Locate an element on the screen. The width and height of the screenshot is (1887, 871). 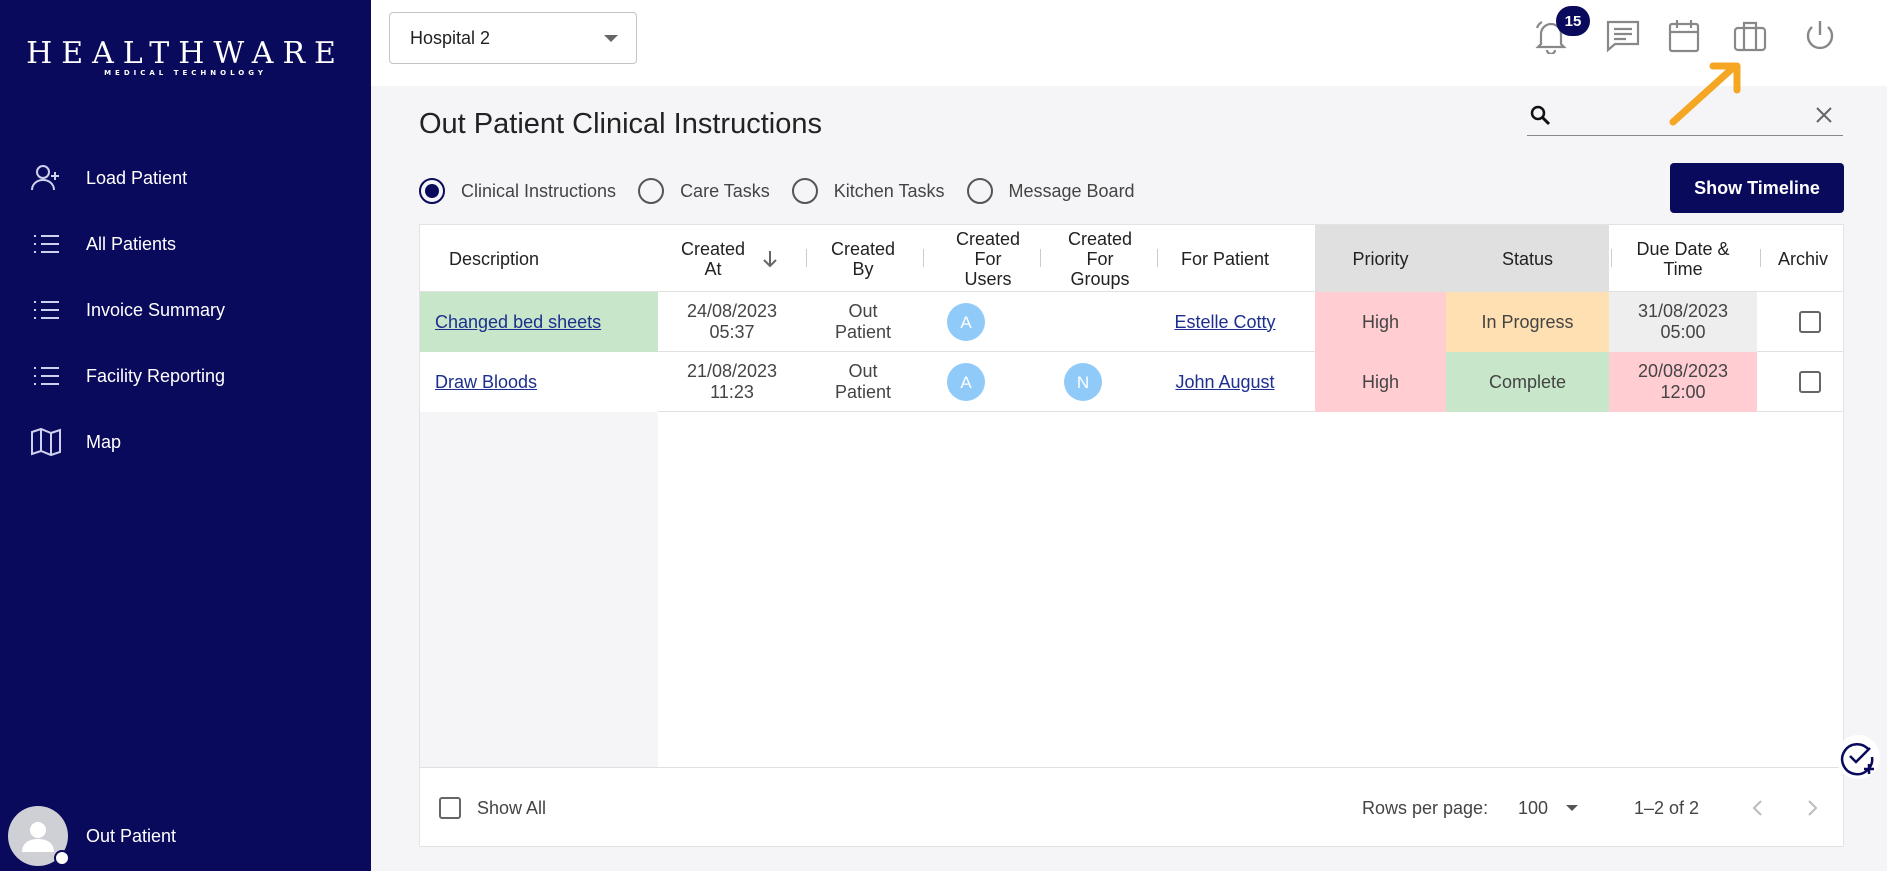
row-created-at: 21/08/2023 11:23 is located at coordinates (732, 381).